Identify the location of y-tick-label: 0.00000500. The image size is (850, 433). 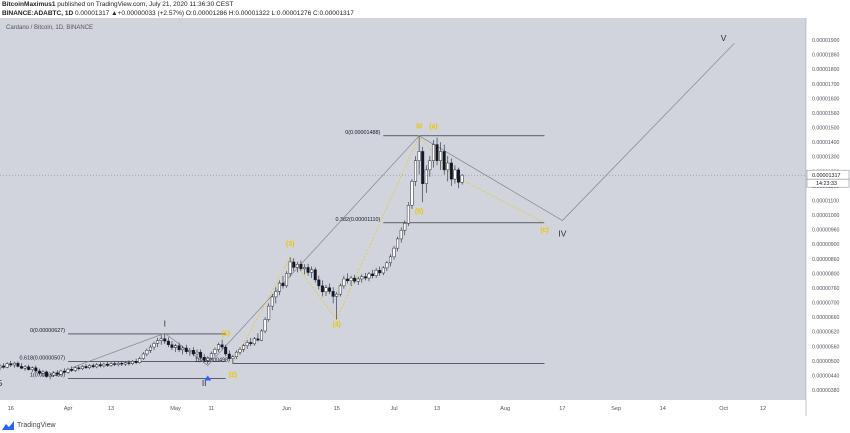
(826, 362).